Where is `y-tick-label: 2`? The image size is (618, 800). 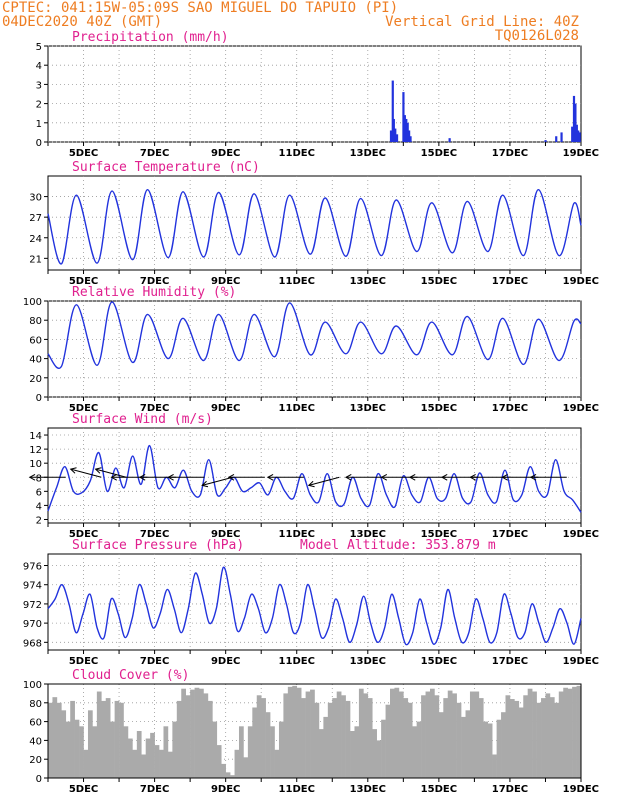
y-tick-label: 2 is located at coordinates (39, 105).